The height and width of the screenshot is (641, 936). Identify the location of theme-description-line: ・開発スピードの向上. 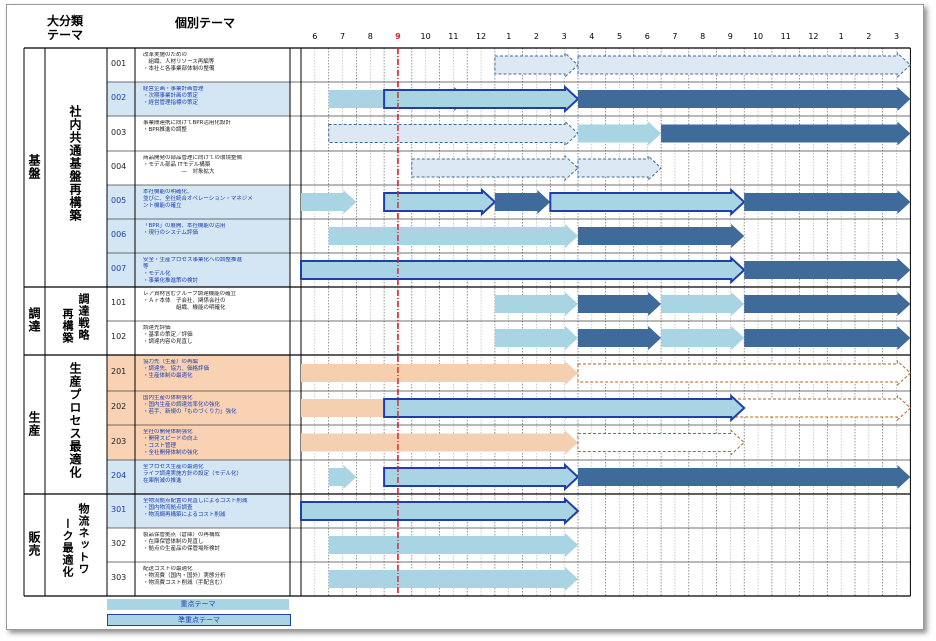
(171, 439).